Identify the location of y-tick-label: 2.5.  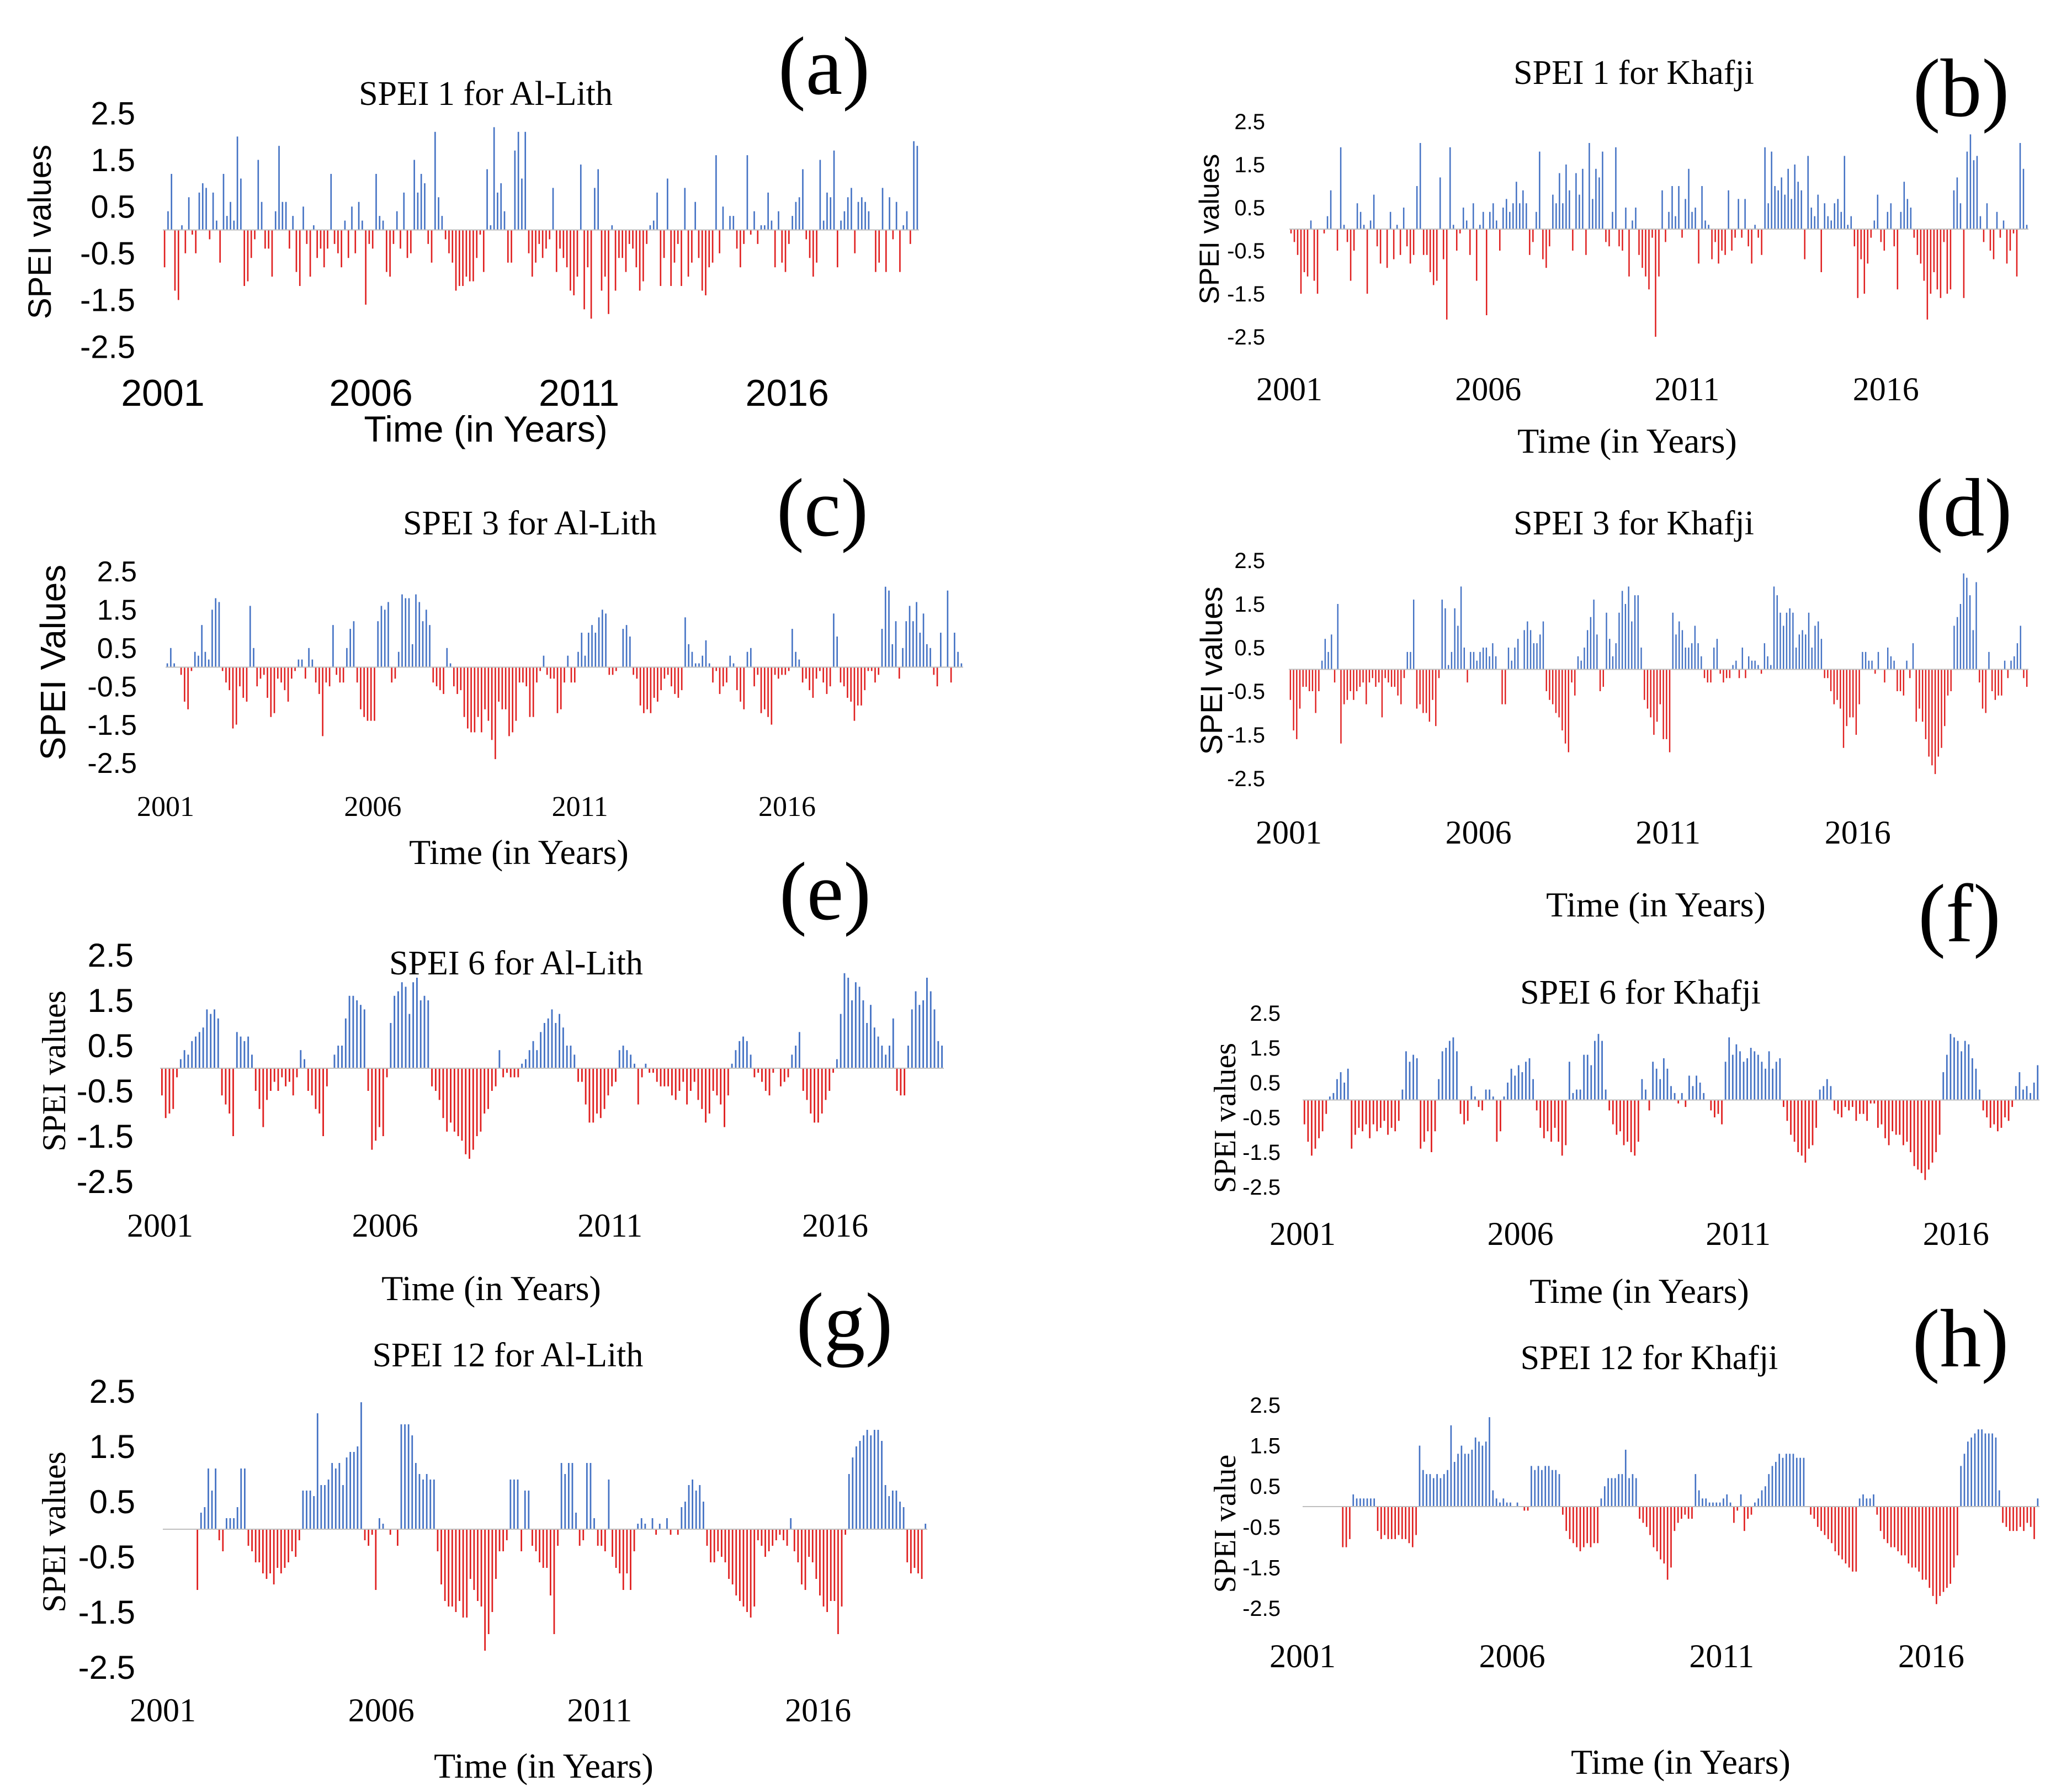
(113, 113).